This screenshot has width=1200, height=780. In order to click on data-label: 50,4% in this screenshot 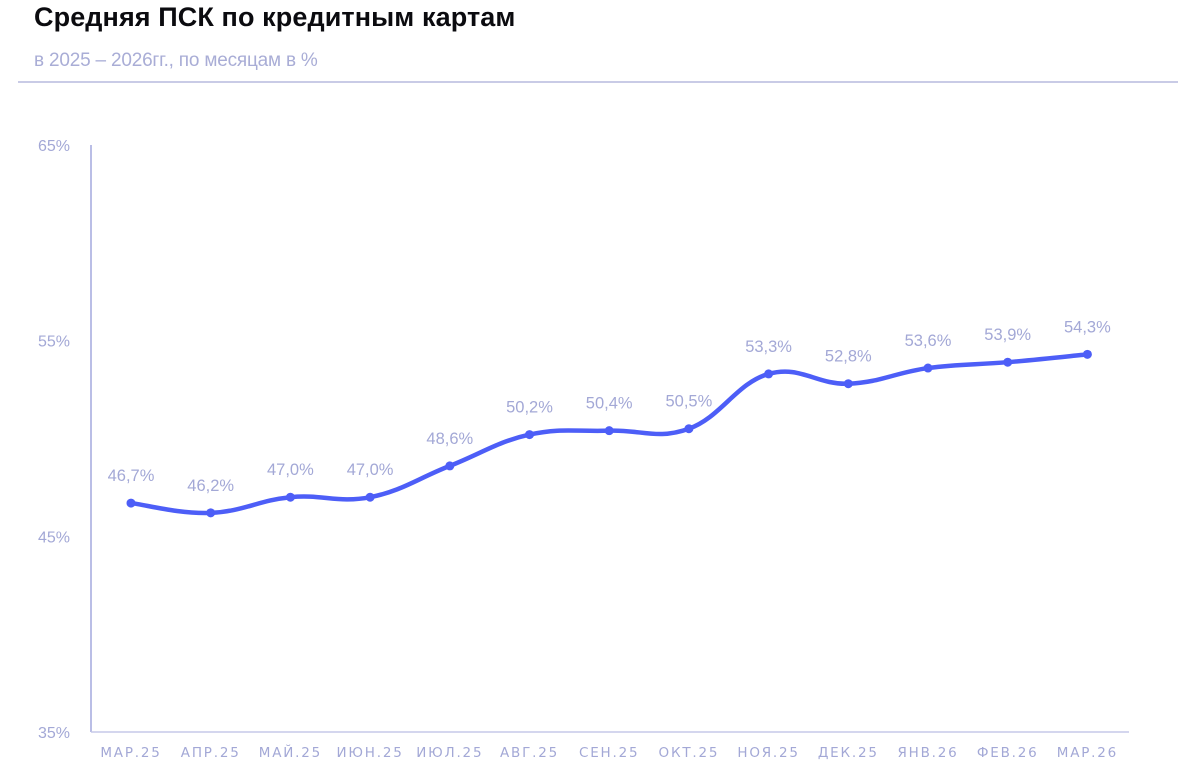, I will do `click(609, 404)`.